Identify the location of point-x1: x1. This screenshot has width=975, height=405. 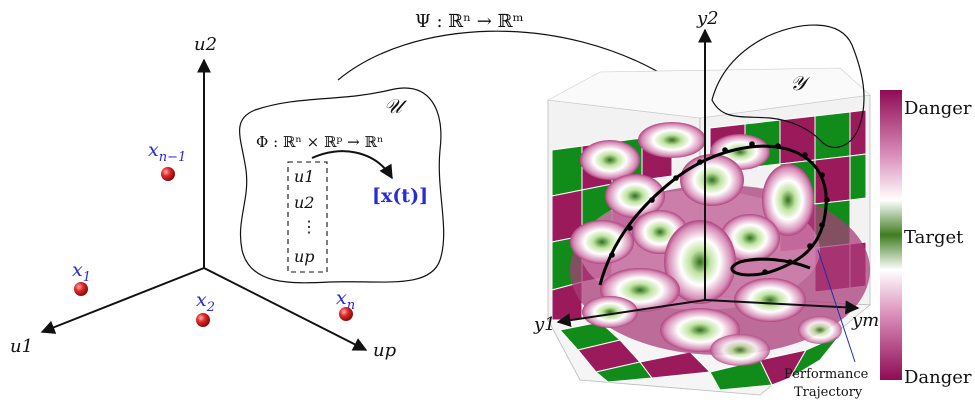
(81, 277).